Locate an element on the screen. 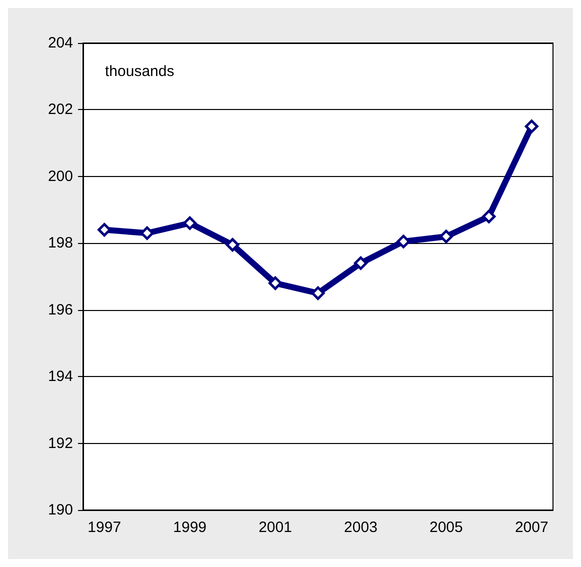 Image resolution: width=581 pixels, height=567 pixels. y-tick-label: 198 is located at coordinates (60, 243).